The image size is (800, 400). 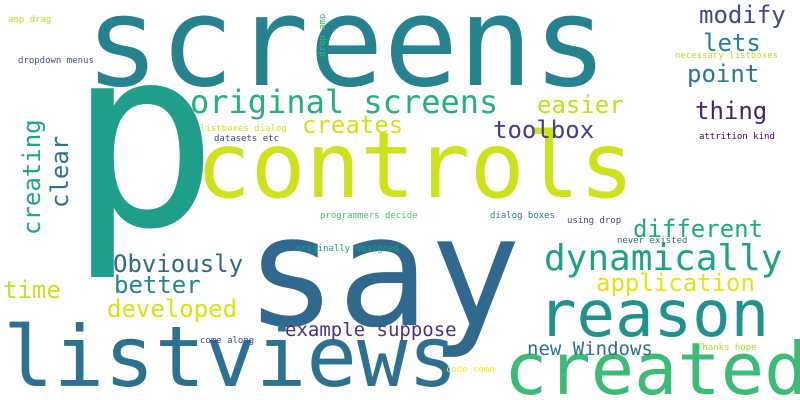 I want to click on word-point: point, so click(x=723, y=74).